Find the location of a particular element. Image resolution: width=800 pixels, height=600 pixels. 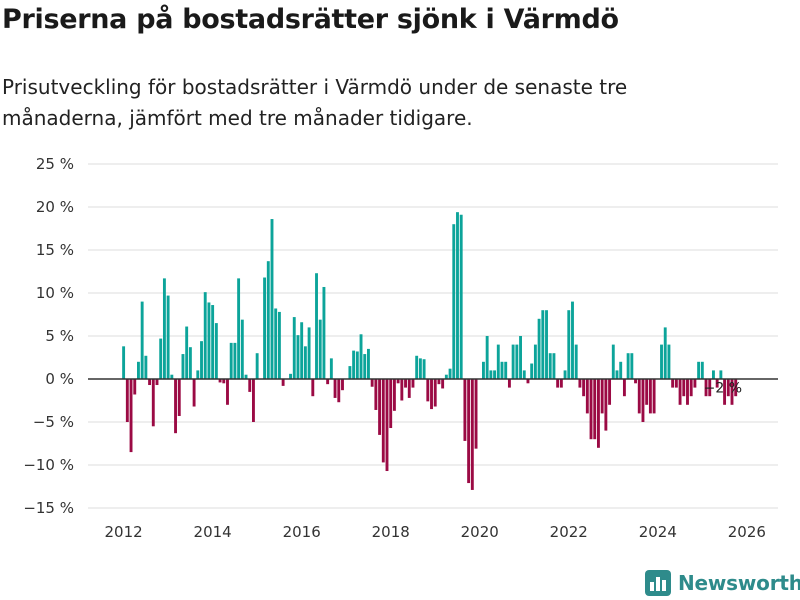

x-axis: 2012 2014 2016 2018 2020 2022 2024 2026 is located at coordinates (435, 532).